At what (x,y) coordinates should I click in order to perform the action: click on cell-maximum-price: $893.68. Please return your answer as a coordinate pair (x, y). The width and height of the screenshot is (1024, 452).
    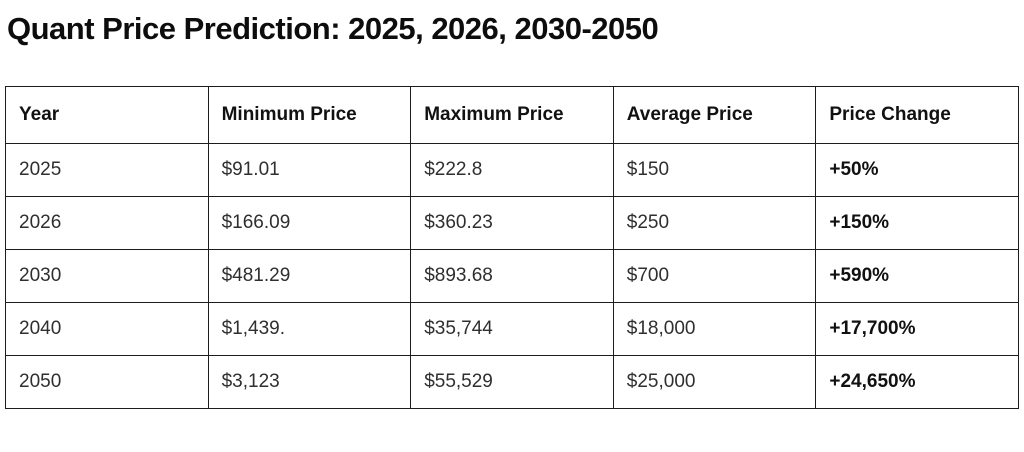
    Looking at the image, I should click on (512, 276).